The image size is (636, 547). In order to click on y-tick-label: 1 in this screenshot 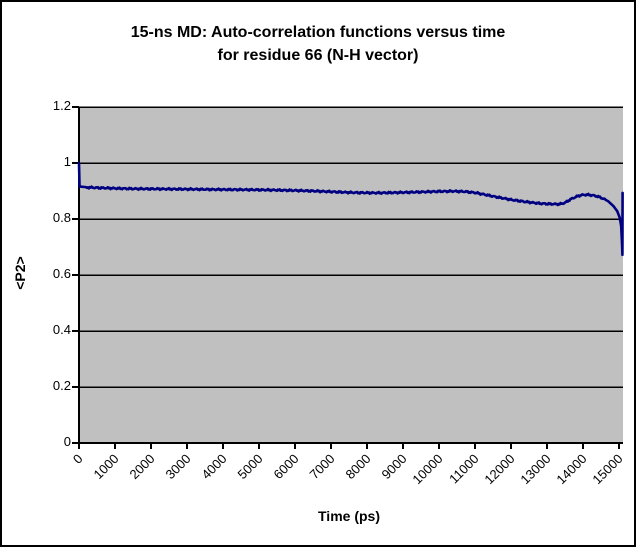, I will do `click(67, 161)`.